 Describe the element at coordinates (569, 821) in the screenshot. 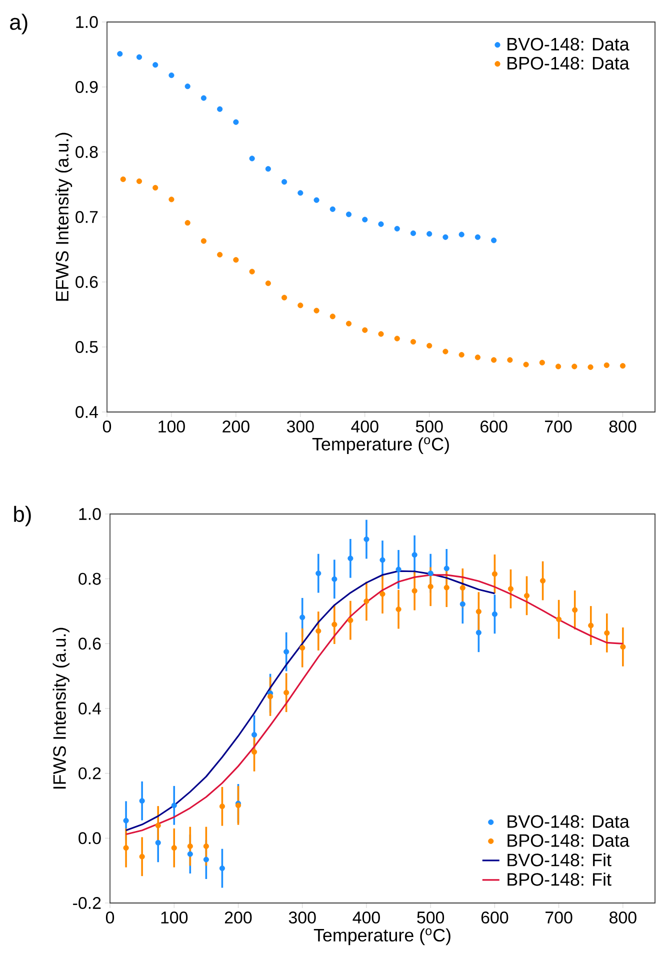

I see `legend-label: BVO-148: Data` at that location.